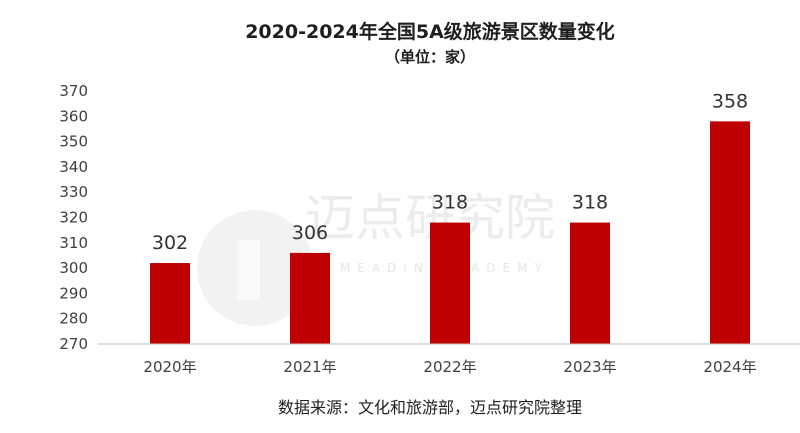  I want to click on y-tick-label: 300, so click(73, 268).